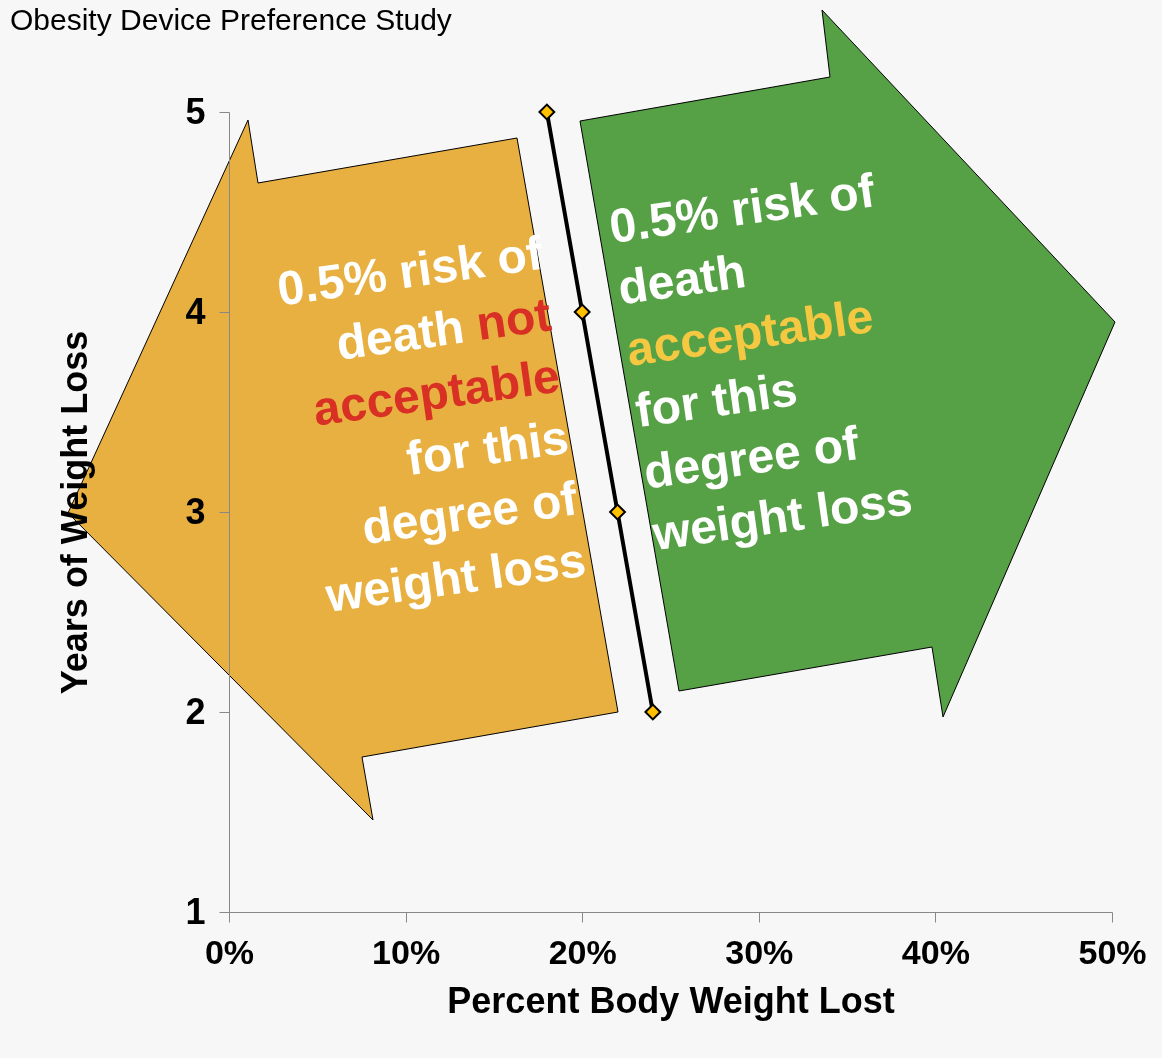  What do you see at coordinates (195, 911) in the screenshot?
I see `y-tick-label: 1` at bounding box center [195, 911].